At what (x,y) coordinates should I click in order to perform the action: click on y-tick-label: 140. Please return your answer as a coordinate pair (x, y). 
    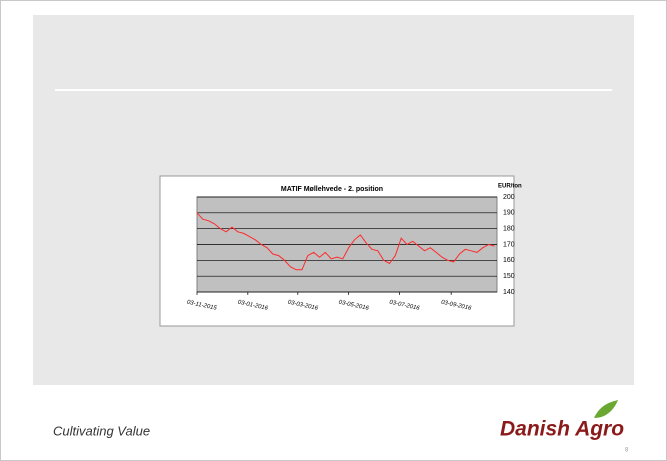
    Looking at the image, I should click on (509, 292).